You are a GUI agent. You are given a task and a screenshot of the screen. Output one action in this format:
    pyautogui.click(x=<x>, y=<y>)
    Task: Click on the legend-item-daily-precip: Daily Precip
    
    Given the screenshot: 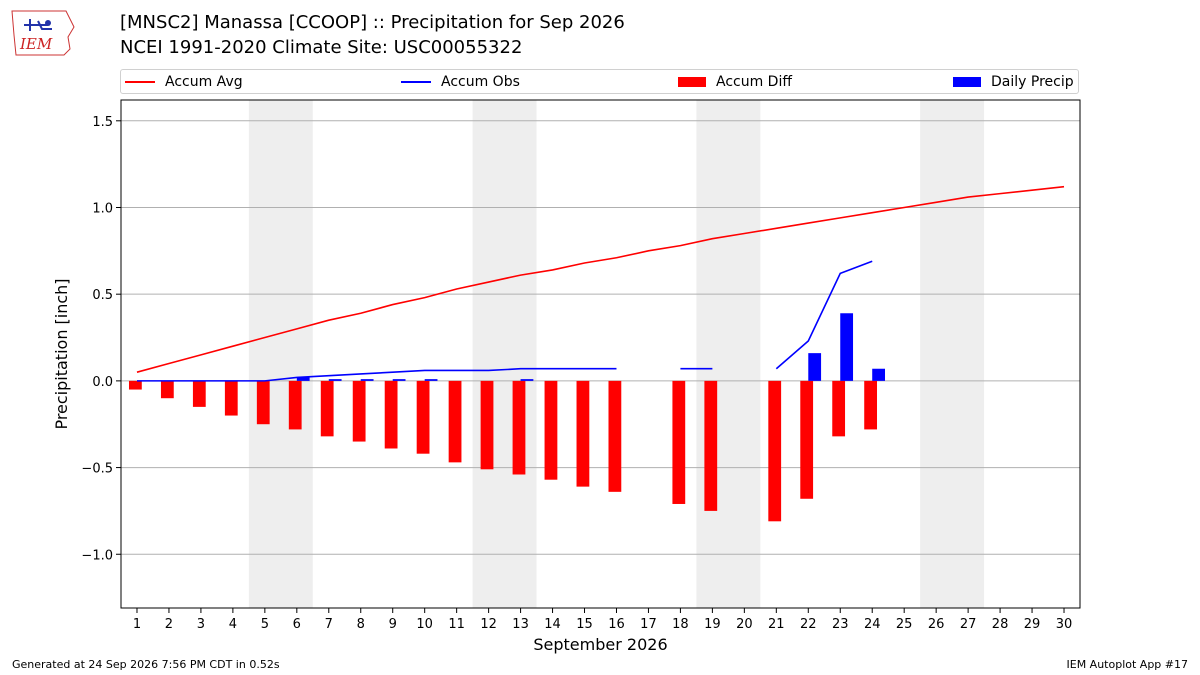 What is the action you would take?
    pyautogui.click(x=1013, y=82)
    